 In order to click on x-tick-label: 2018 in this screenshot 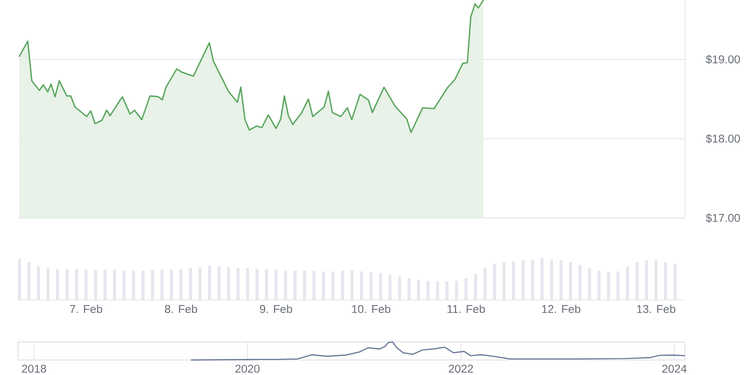, I will do `click(34, 368)`.